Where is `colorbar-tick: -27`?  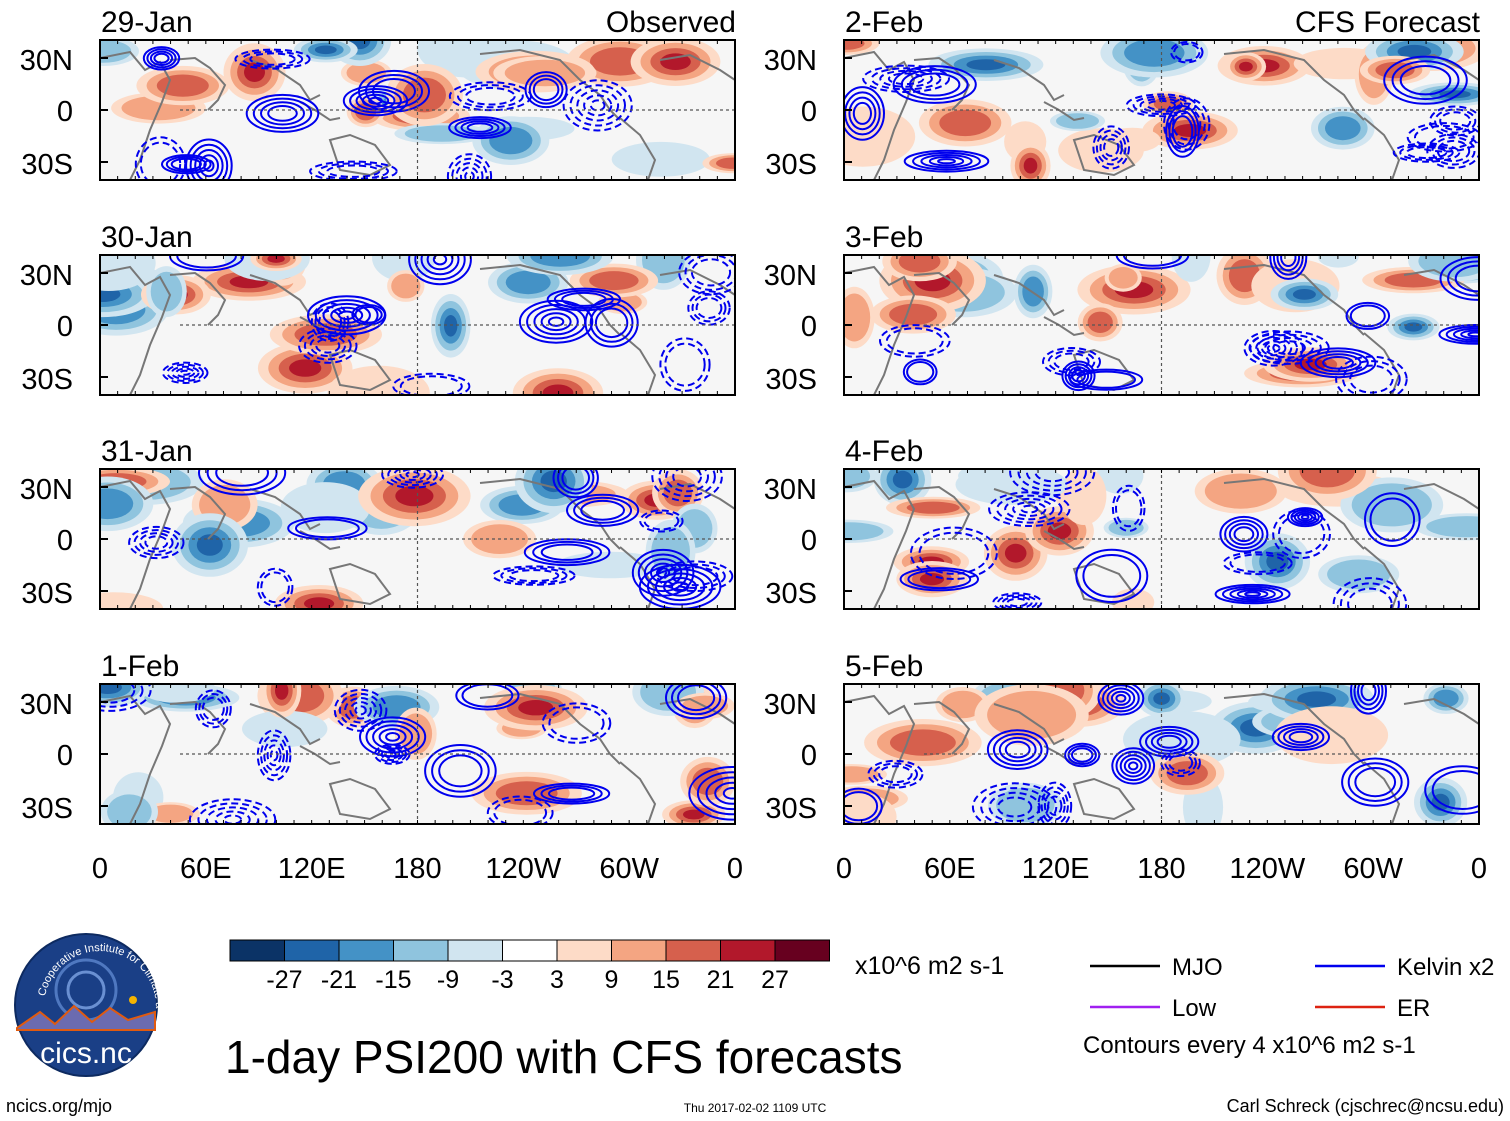 colorbar-tick: -27 is located at coordinates (284, 980).